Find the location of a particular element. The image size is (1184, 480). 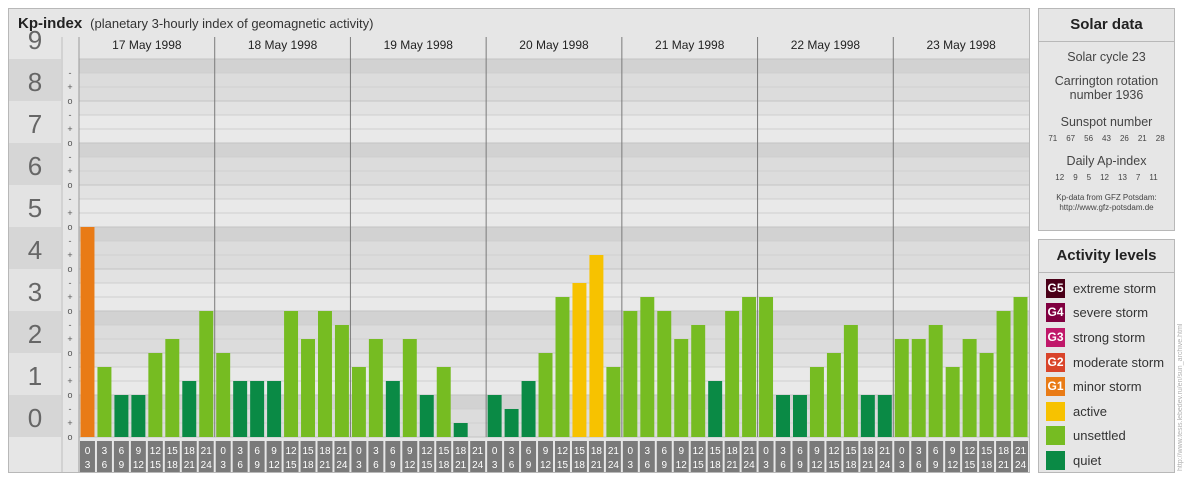

level-label: strong storm is located at coordinates (1109, 337).